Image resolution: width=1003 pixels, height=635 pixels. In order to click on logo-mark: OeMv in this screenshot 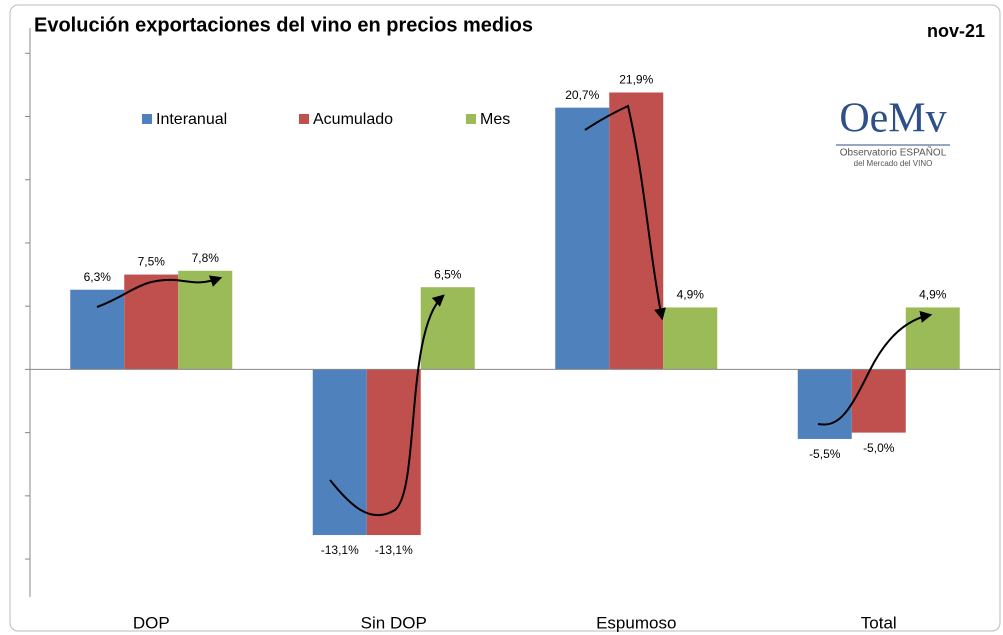, I will do `click(892, 119)`.